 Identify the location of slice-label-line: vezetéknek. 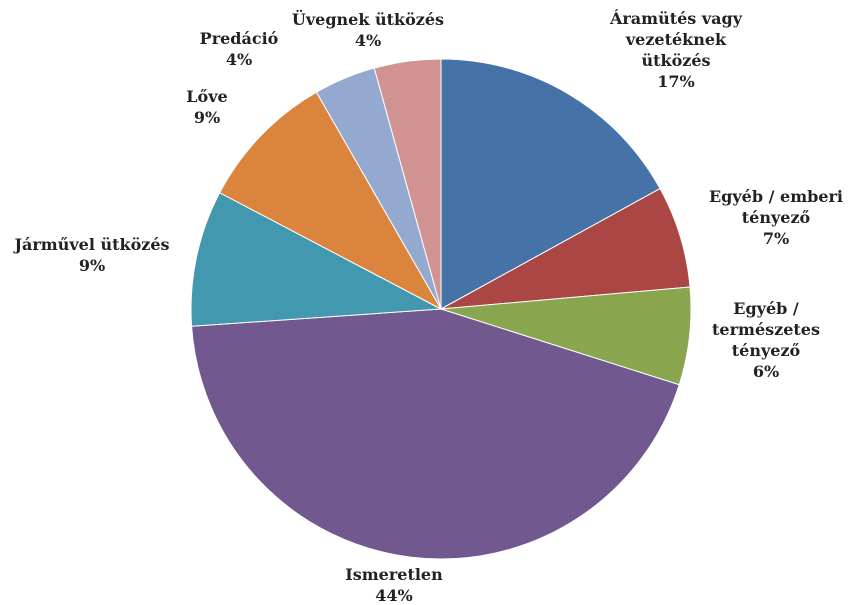
(676, 39).